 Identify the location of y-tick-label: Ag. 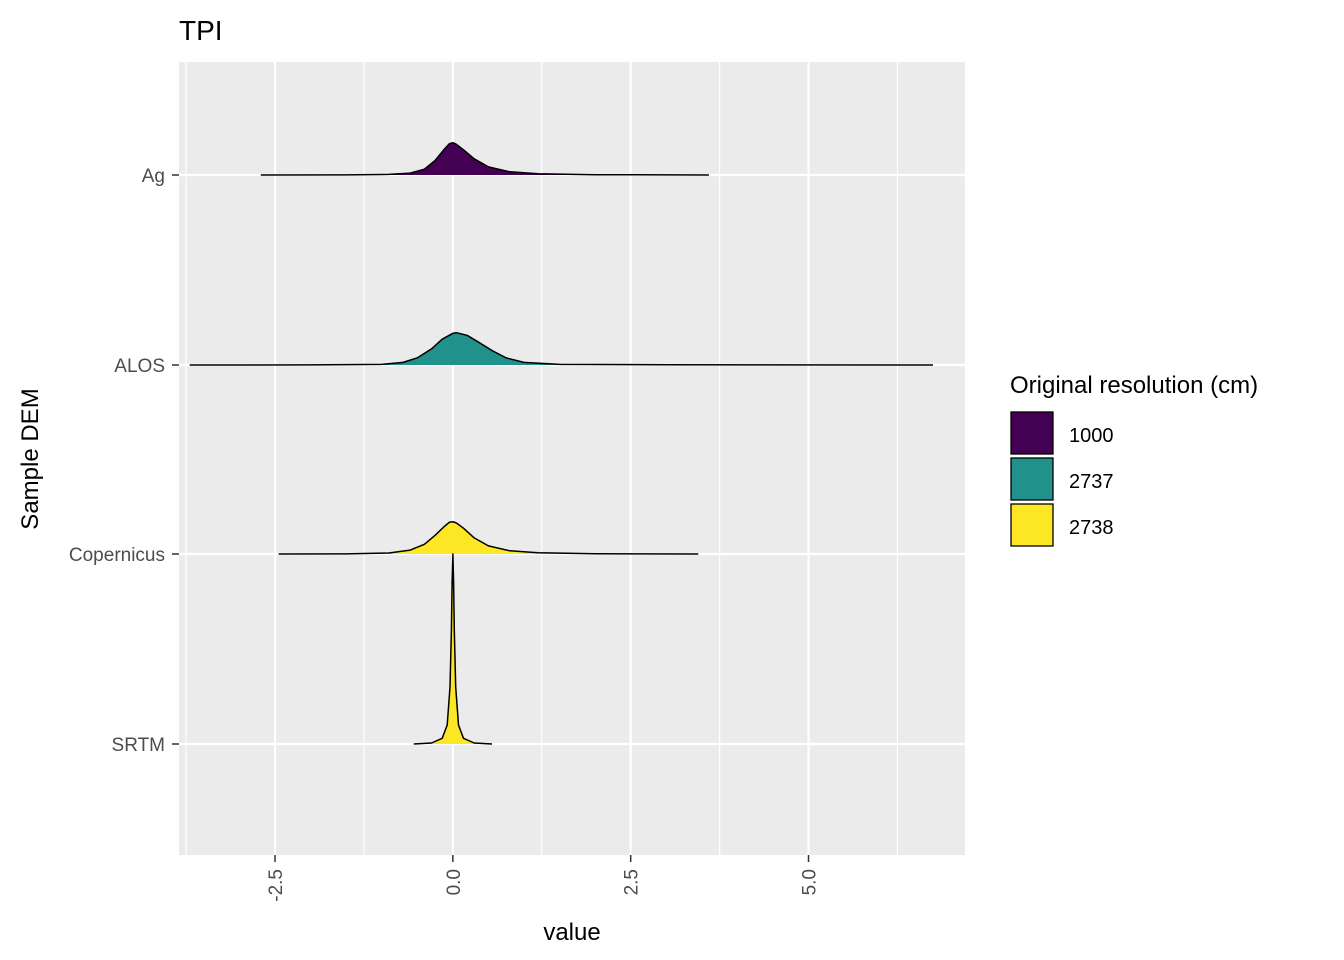
(153, 176).